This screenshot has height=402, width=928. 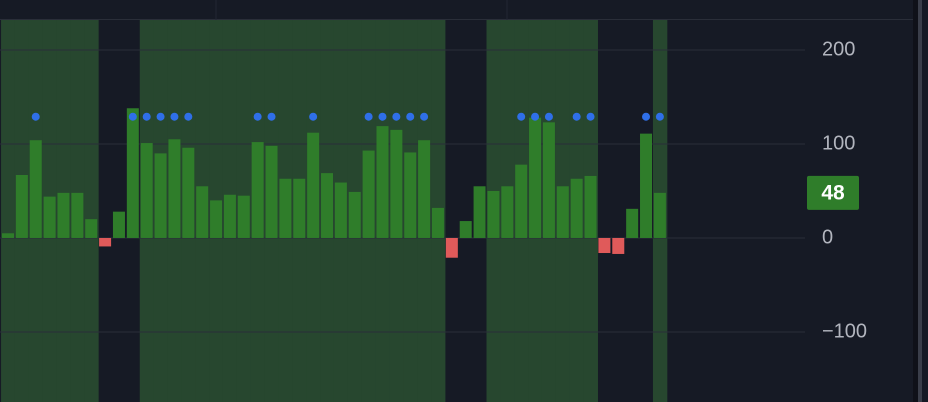 I want to click on last-value-label: 48, so click(x=833, y=192).